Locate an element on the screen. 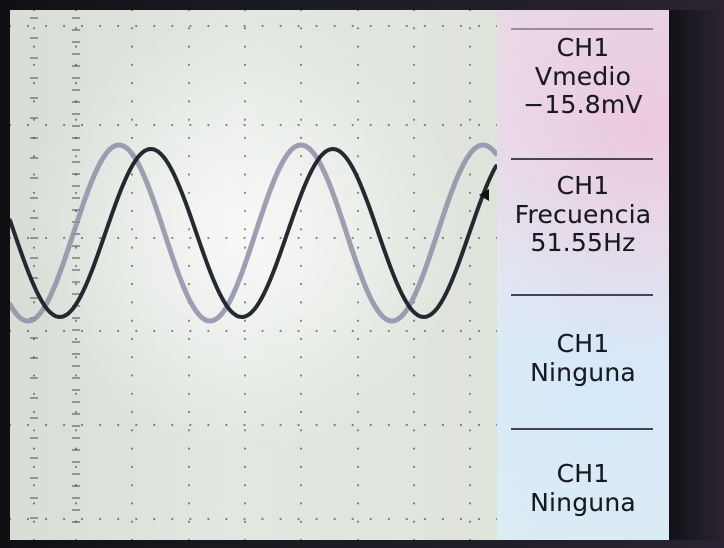 The height and width of the screenshot is (548, 724). measurement-3-name: Ninguna is located at coordinates (583, 372).